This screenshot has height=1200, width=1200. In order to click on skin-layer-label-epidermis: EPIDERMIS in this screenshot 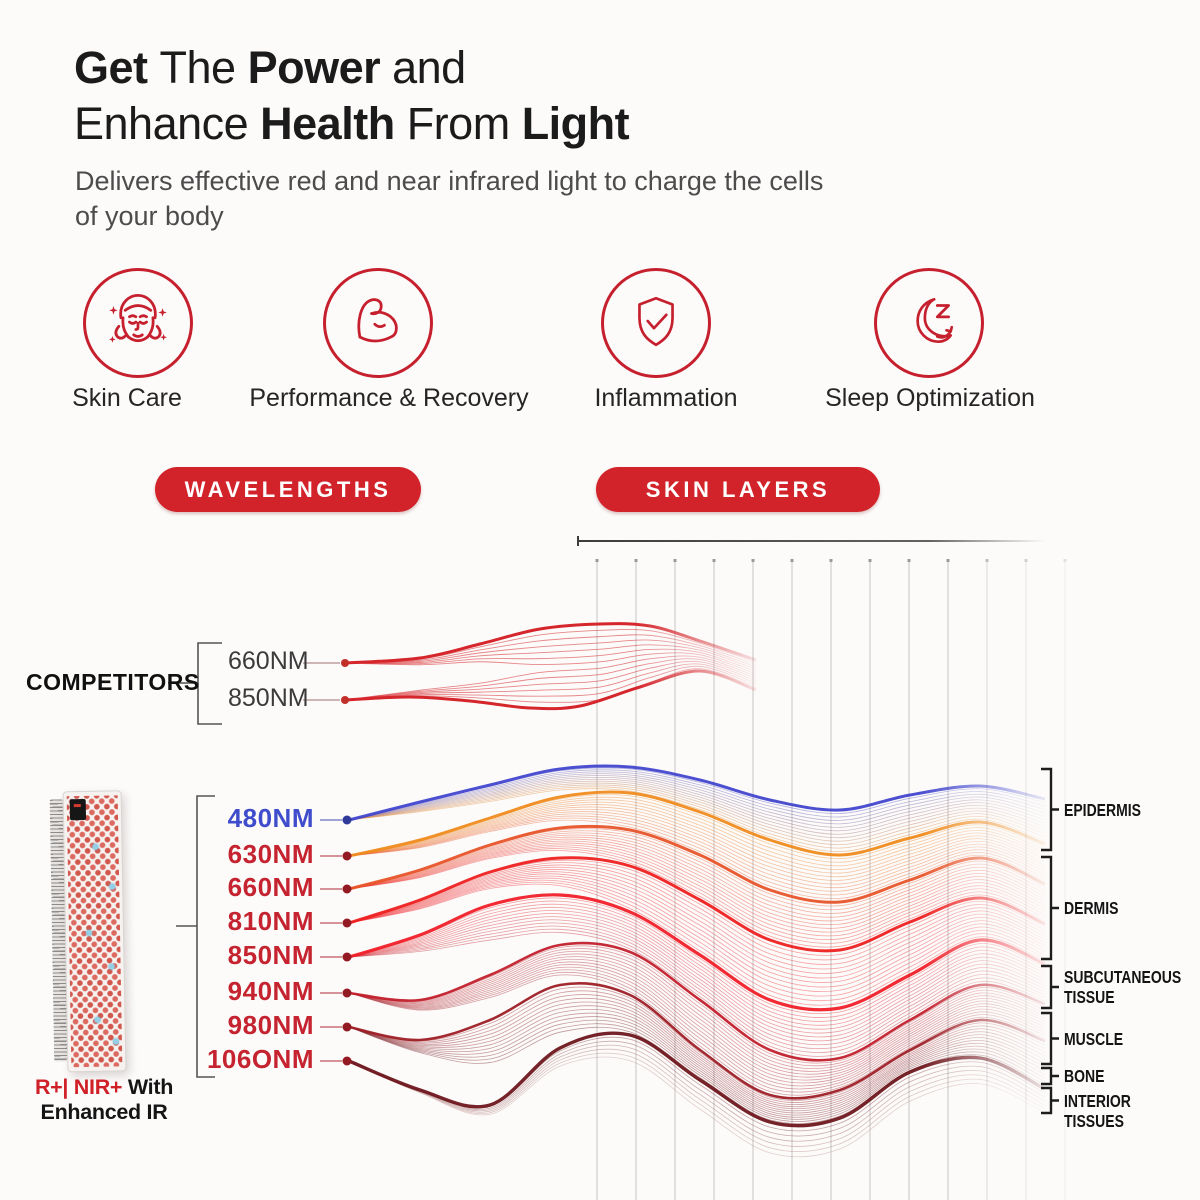, I will do `click(1103, 809)`.